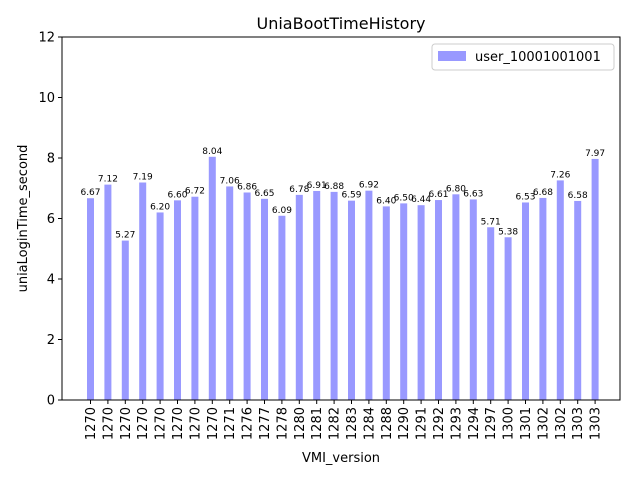  Describe the element at coordinates (438, 195) in the screenshot. I see `data-label: 6.61` at that location.